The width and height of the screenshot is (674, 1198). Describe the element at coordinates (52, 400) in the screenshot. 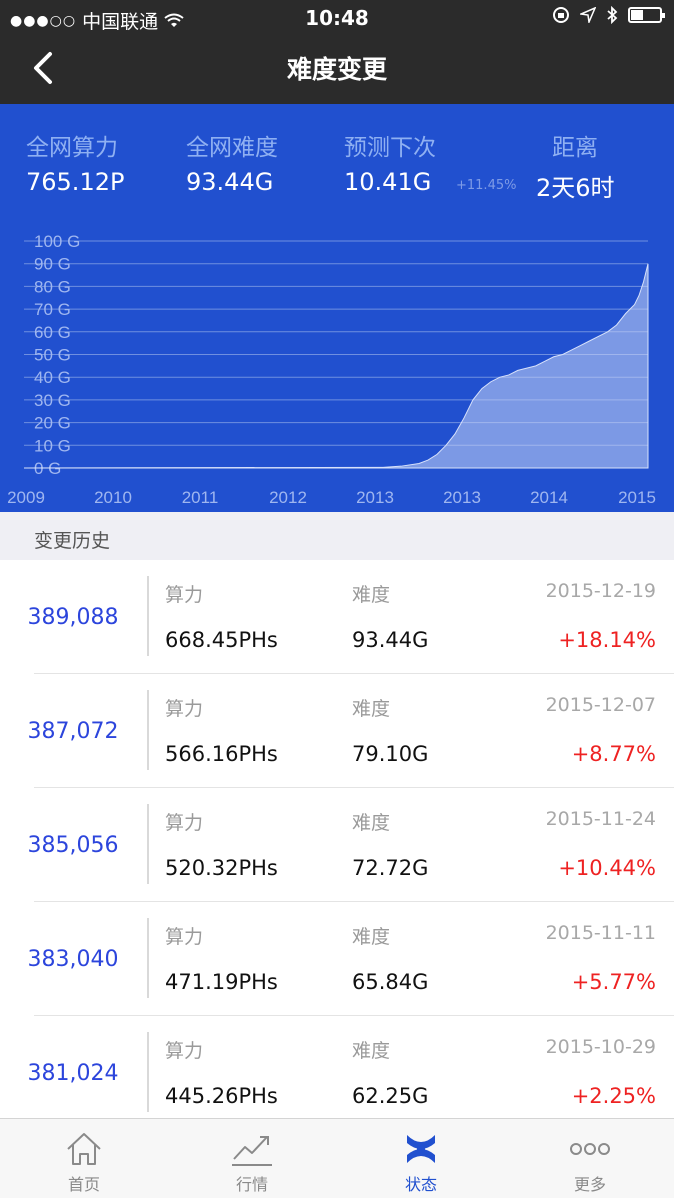

I see `y-tick-label: 30 G` at that location.